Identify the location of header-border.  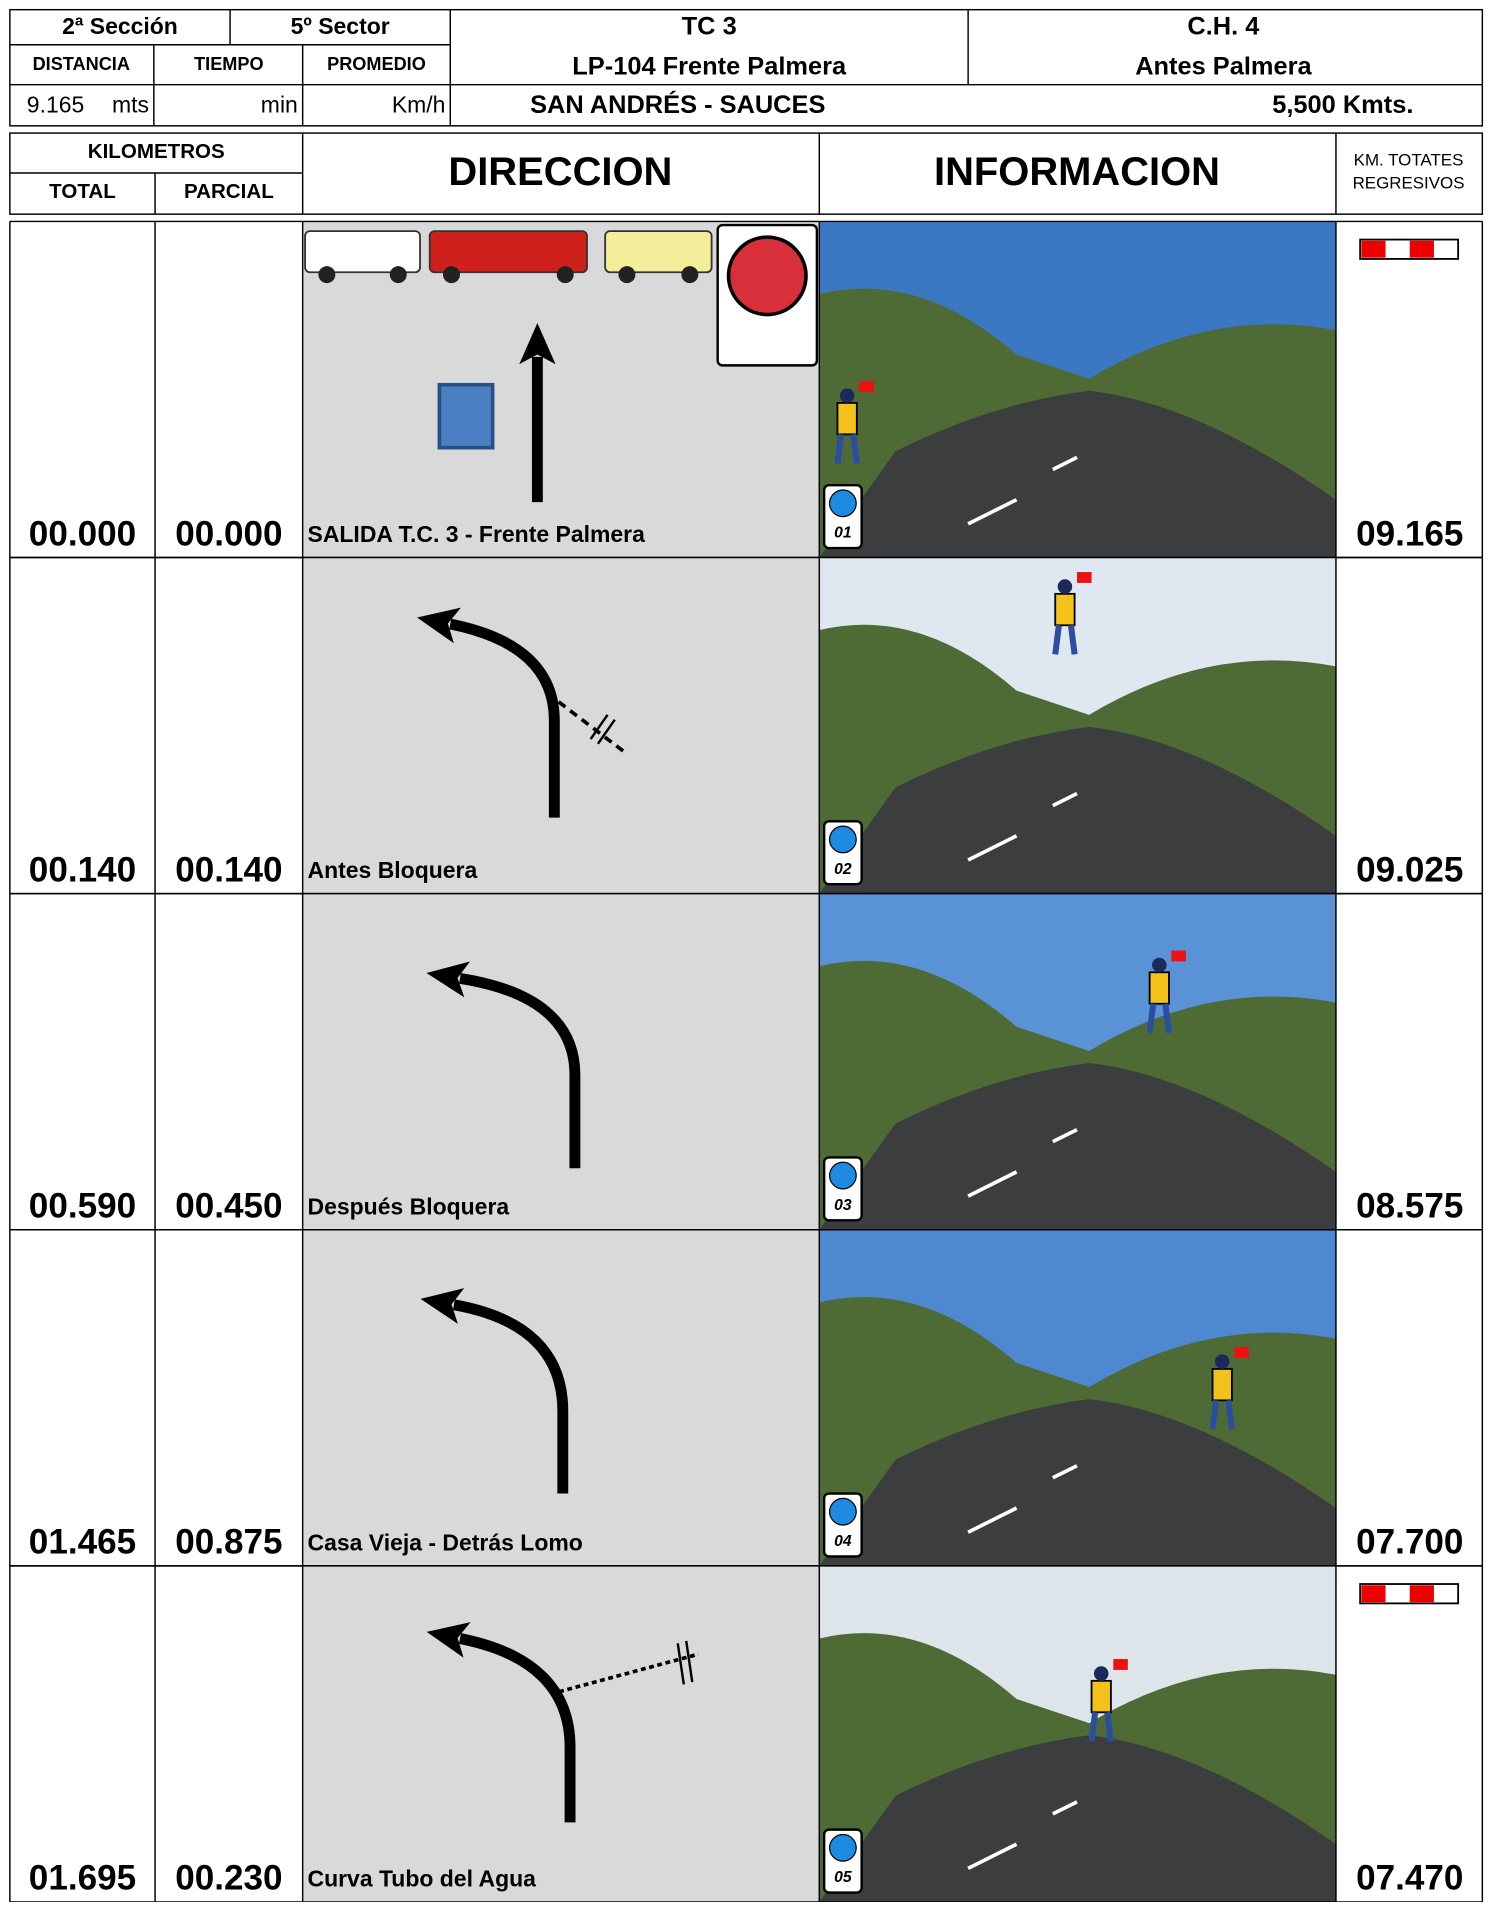
(746, 67).